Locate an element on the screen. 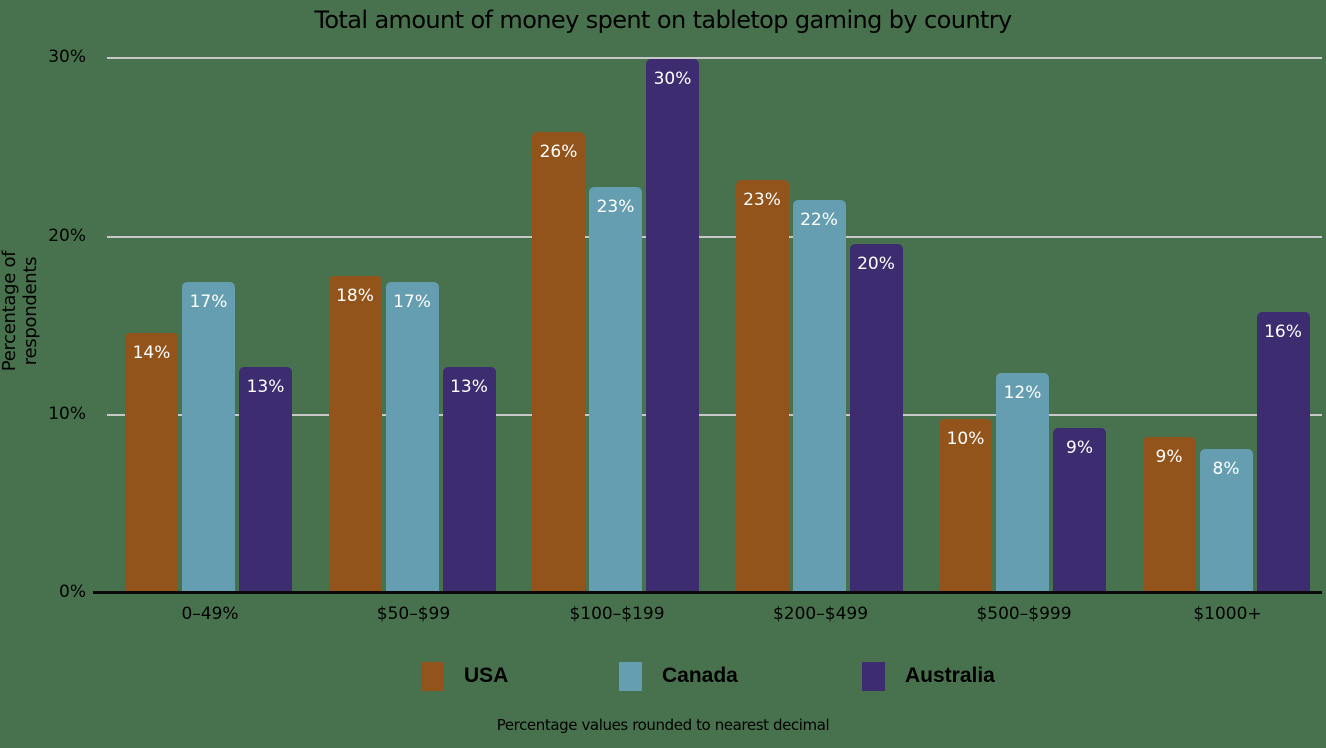  bar-usa: 18% is located at coordinates (355, 434).